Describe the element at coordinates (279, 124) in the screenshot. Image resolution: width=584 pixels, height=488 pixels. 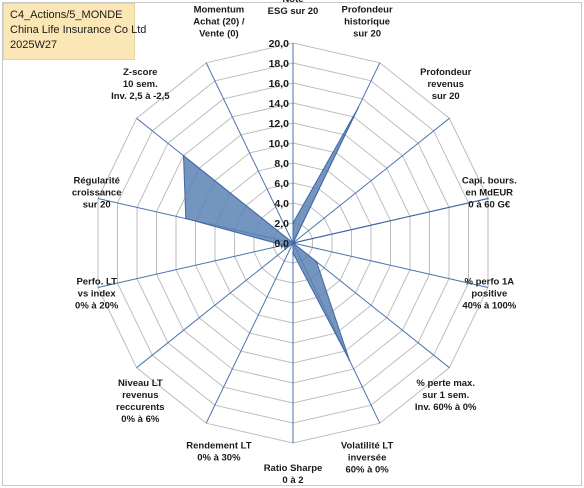
I see `tick-label: 12,0` at that location.